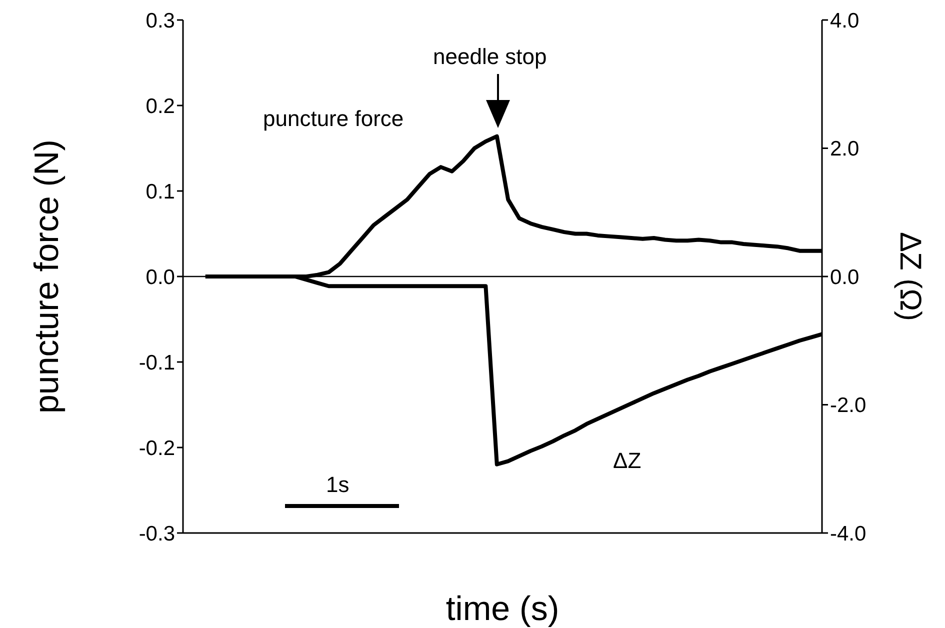 The width and height of the screenshot is (945, 628). Describe the element at coordinates (627, 461) in the screenshot. I see `series-label: ΔZ` at that location.